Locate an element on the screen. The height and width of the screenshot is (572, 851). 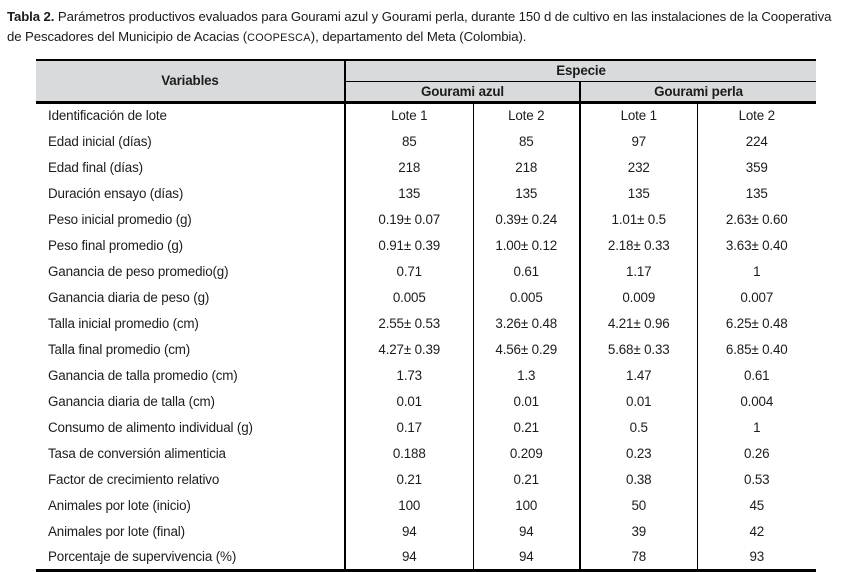
cell-value: 0.39± 0.24 is located at coordinates (527, 219).